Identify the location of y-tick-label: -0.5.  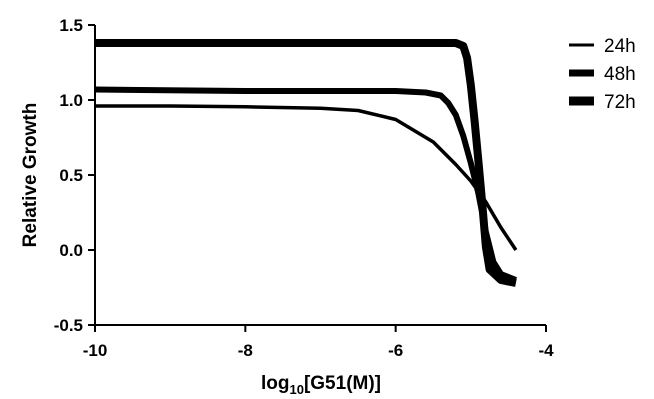
(68, 325).